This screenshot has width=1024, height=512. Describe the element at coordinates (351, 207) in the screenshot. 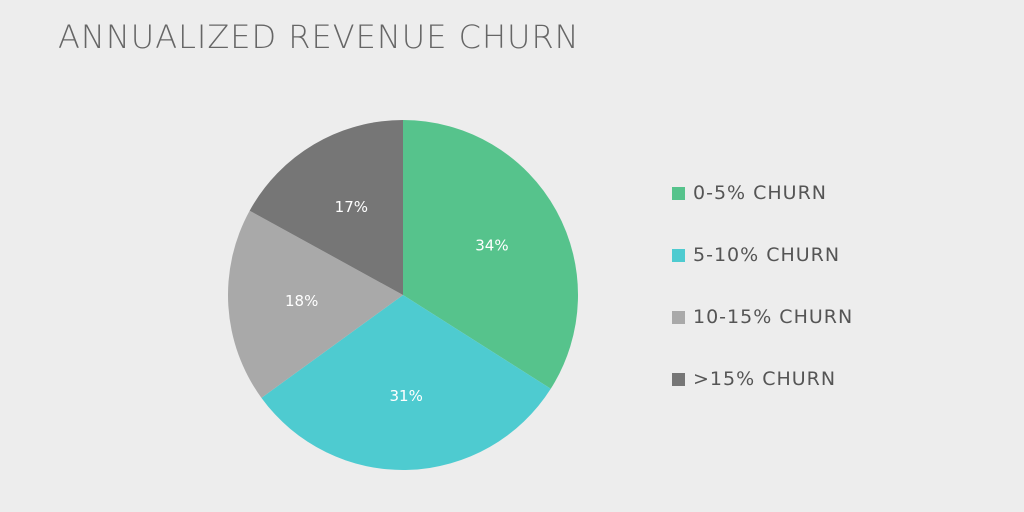

I see `slice-value-label: 17%` at that location.